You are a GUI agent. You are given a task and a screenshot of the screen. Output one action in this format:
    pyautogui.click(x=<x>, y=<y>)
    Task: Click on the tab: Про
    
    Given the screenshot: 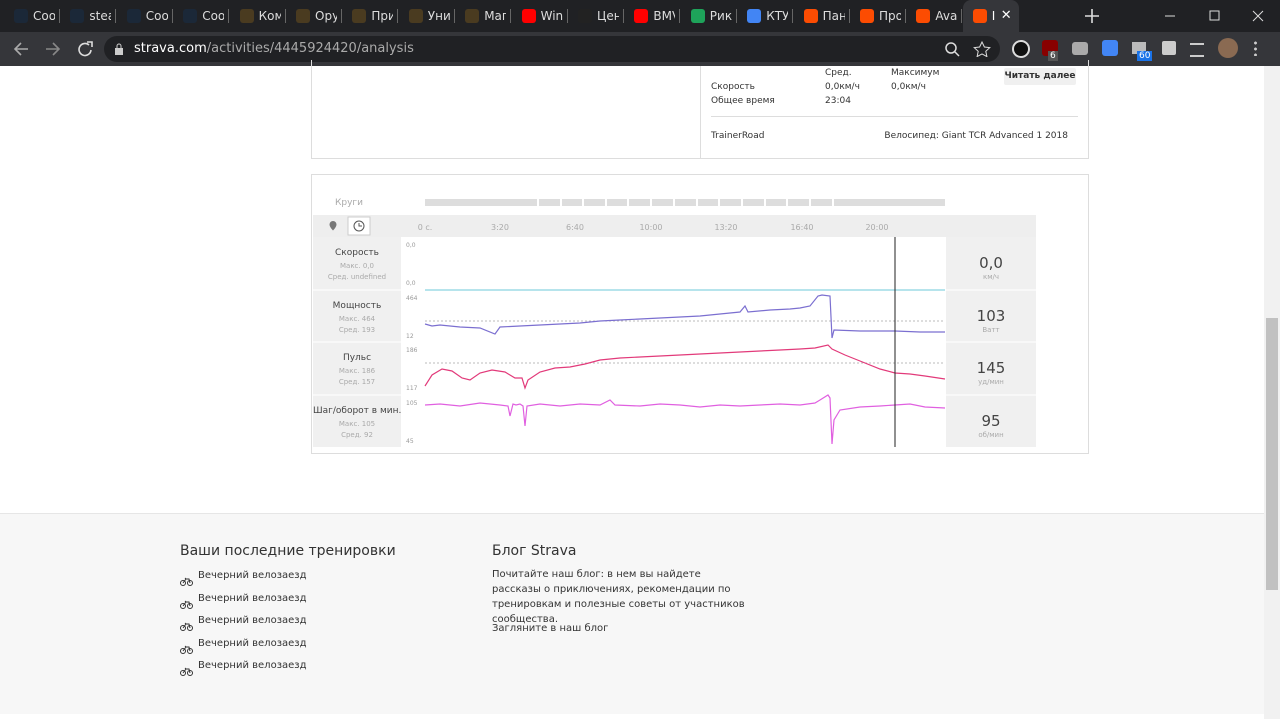 What is the action you would take?
    pyautogui.click(x=878, y=16)
    